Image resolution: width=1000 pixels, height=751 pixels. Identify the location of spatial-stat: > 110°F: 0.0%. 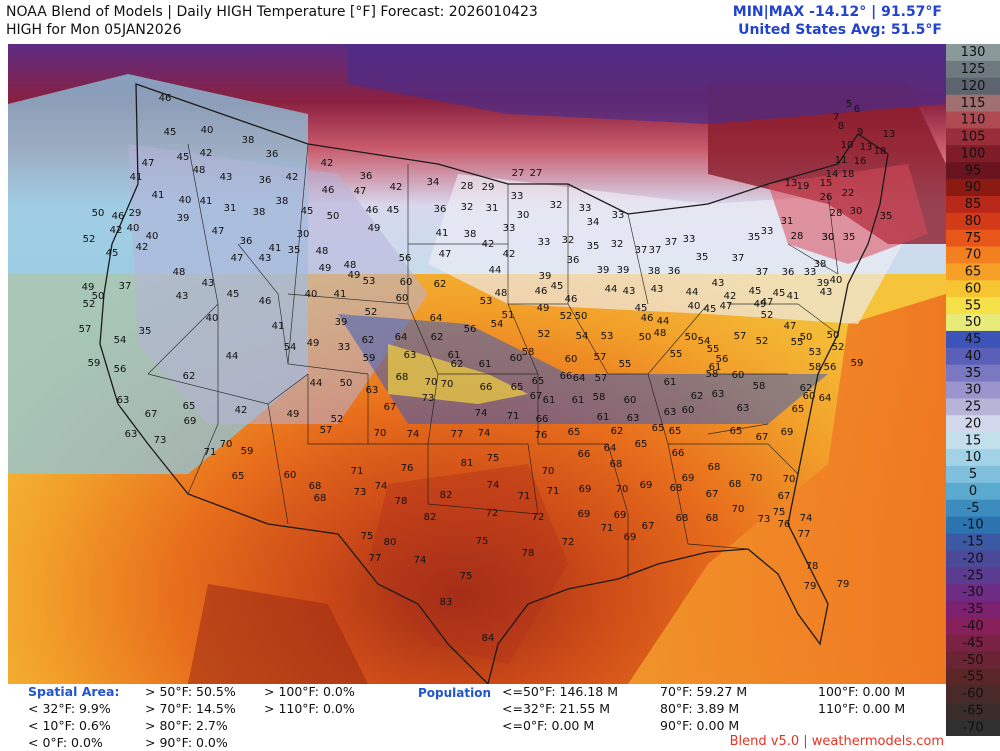
(309, 708).